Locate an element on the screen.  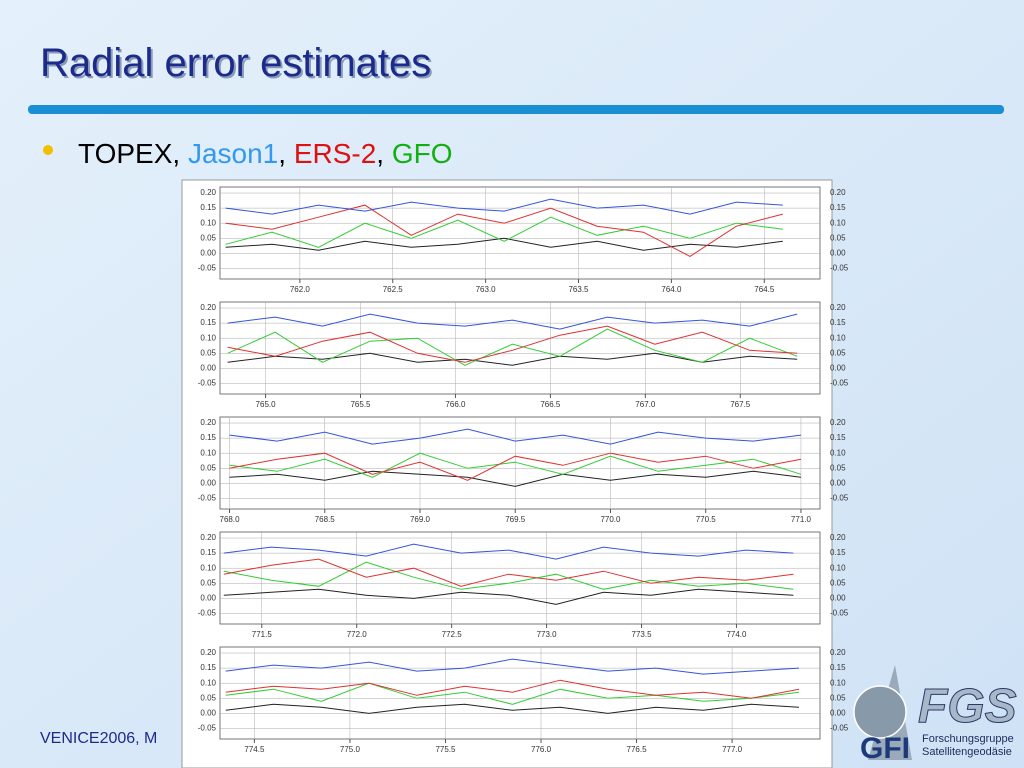
x-tick-label: 764.0 is located at coordinates (671, 289).